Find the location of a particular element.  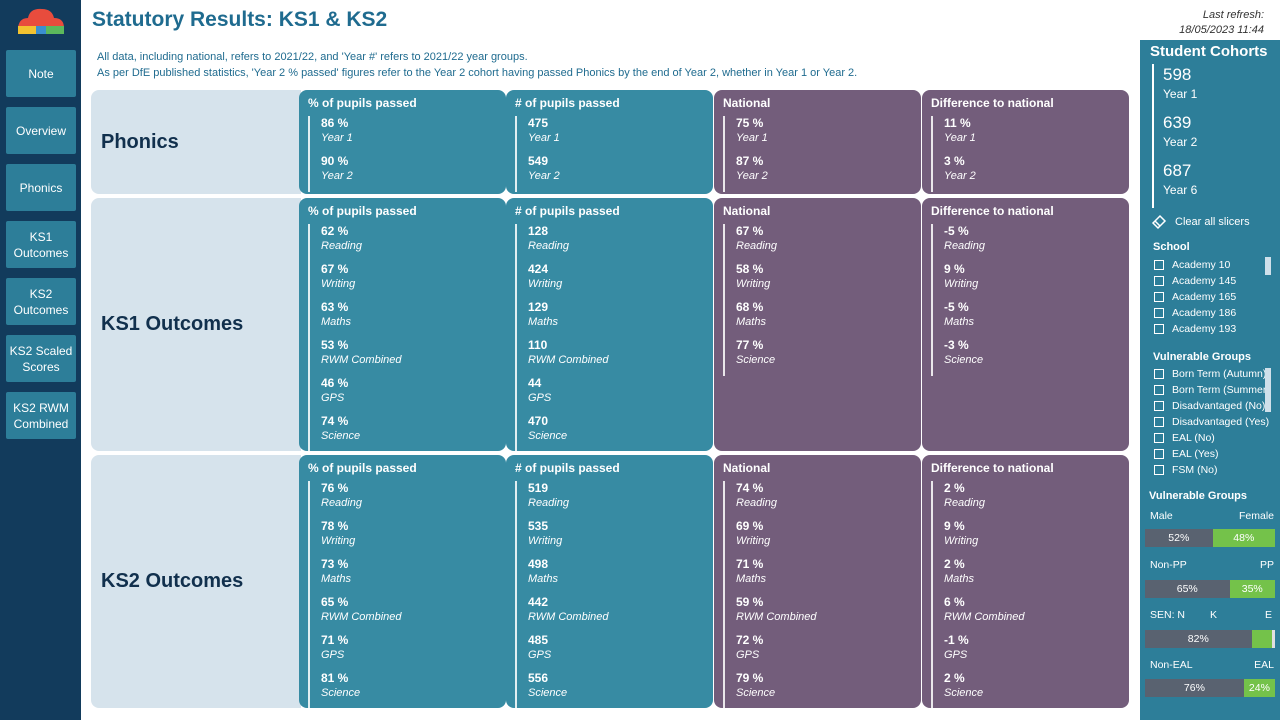

metric-value: 442 is located at coordinates (538, 602).